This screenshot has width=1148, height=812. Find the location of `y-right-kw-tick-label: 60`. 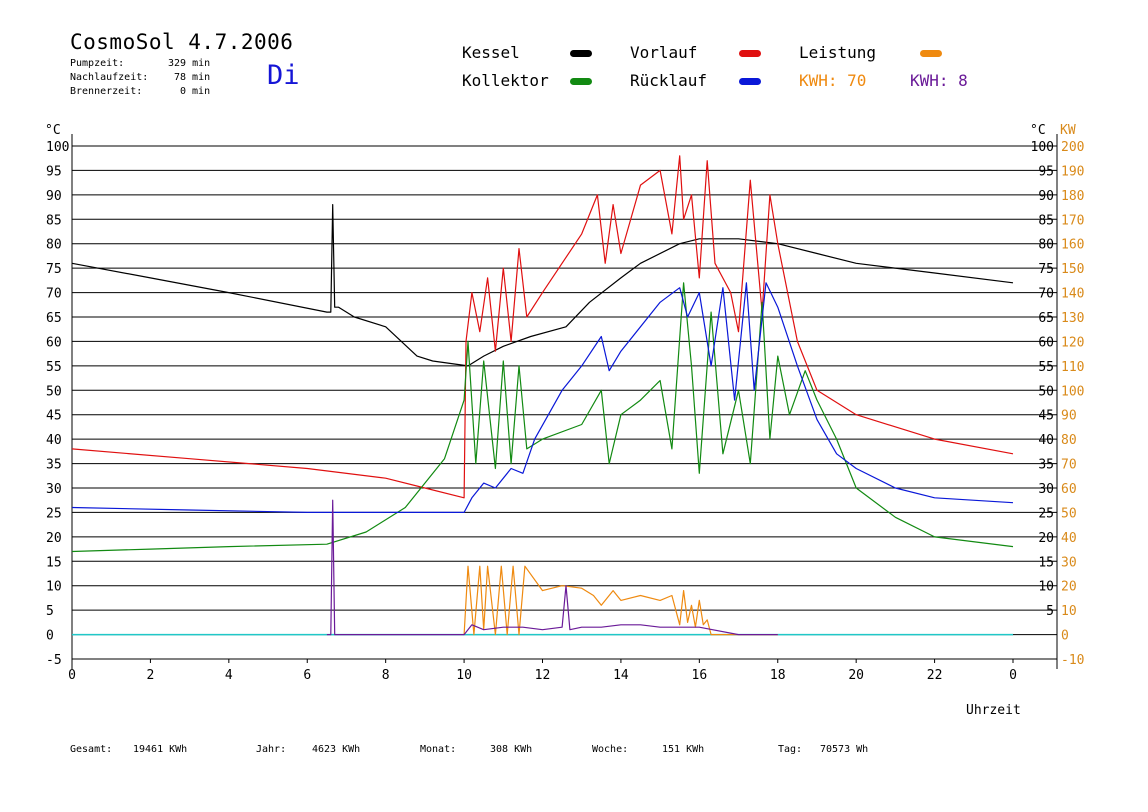

y-right-kw-tick-label: 60 is located at coordinates (1069, 489).